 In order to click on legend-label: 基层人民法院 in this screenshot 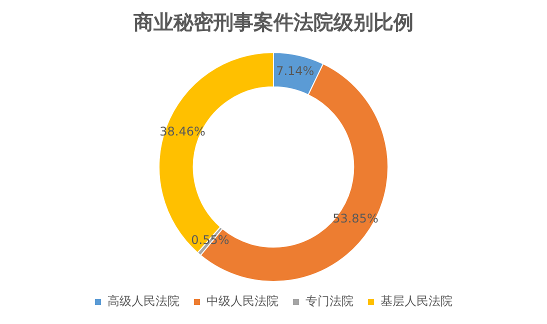, I will do `click(416, 301)`.